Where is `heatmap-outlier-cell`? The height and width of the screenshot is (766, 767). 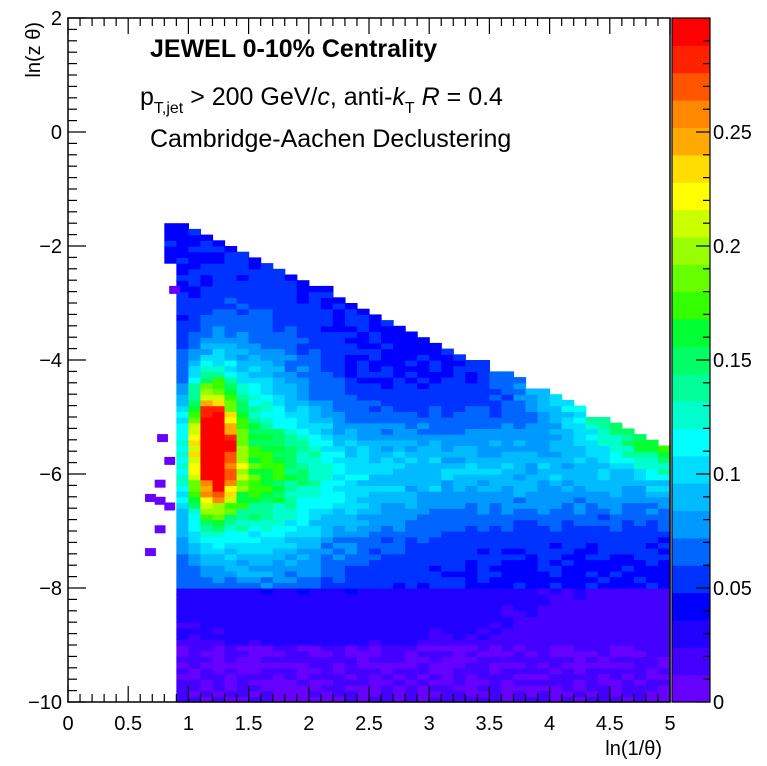
heatmap-outlier-cell is located at coordinates (160, 483).